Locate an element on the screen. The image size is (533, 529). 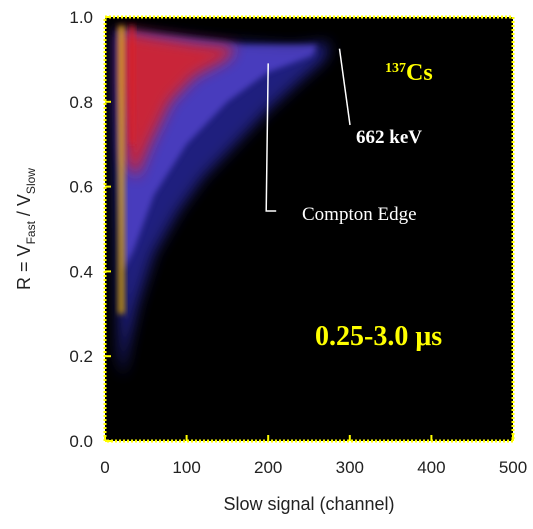
y-axis-title-sub2: Slow is located at coordinates (31, 181).